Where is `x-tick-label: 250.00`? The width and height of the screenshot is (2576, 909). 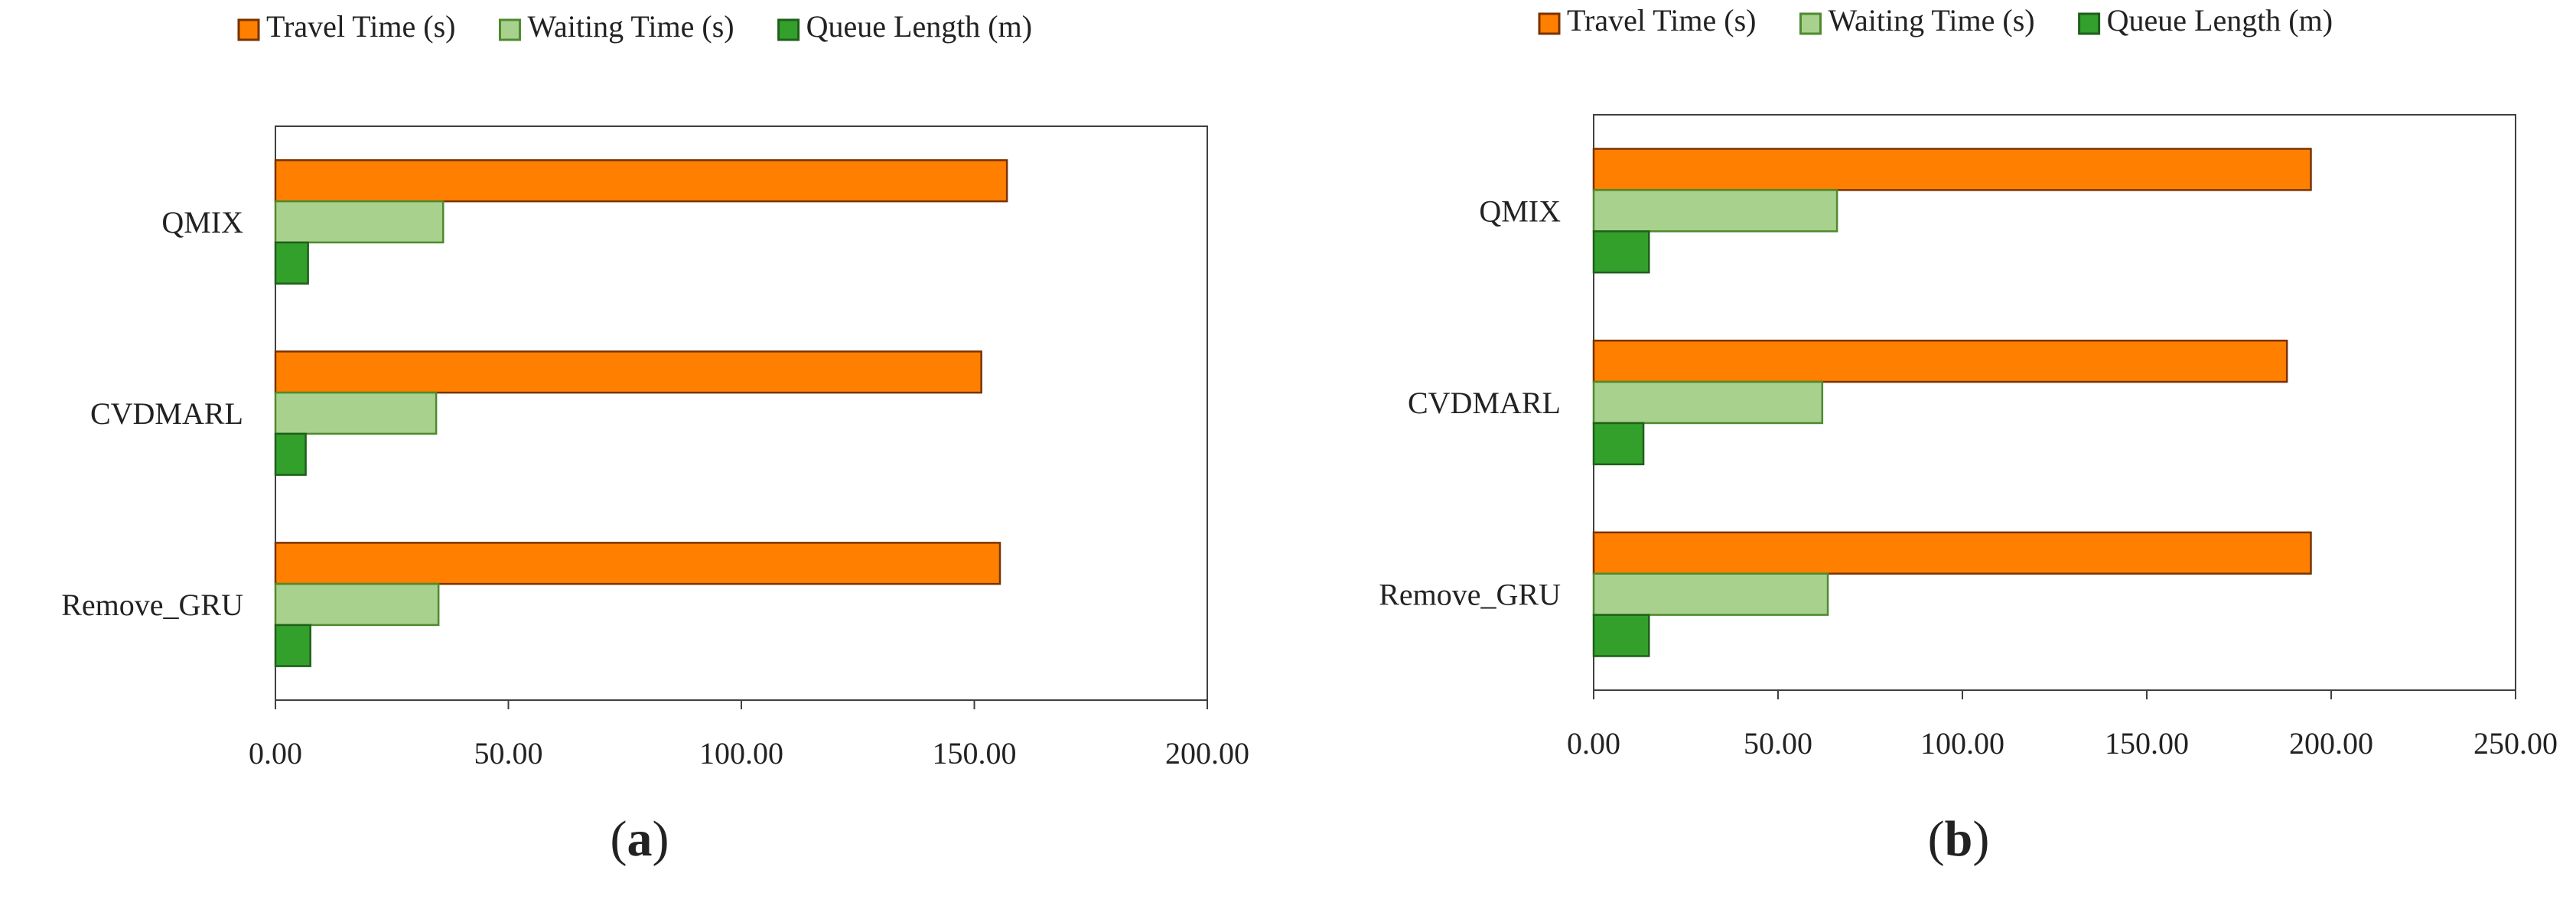 x-tick-label: 250.00 is located at coordinates (2516, 743).